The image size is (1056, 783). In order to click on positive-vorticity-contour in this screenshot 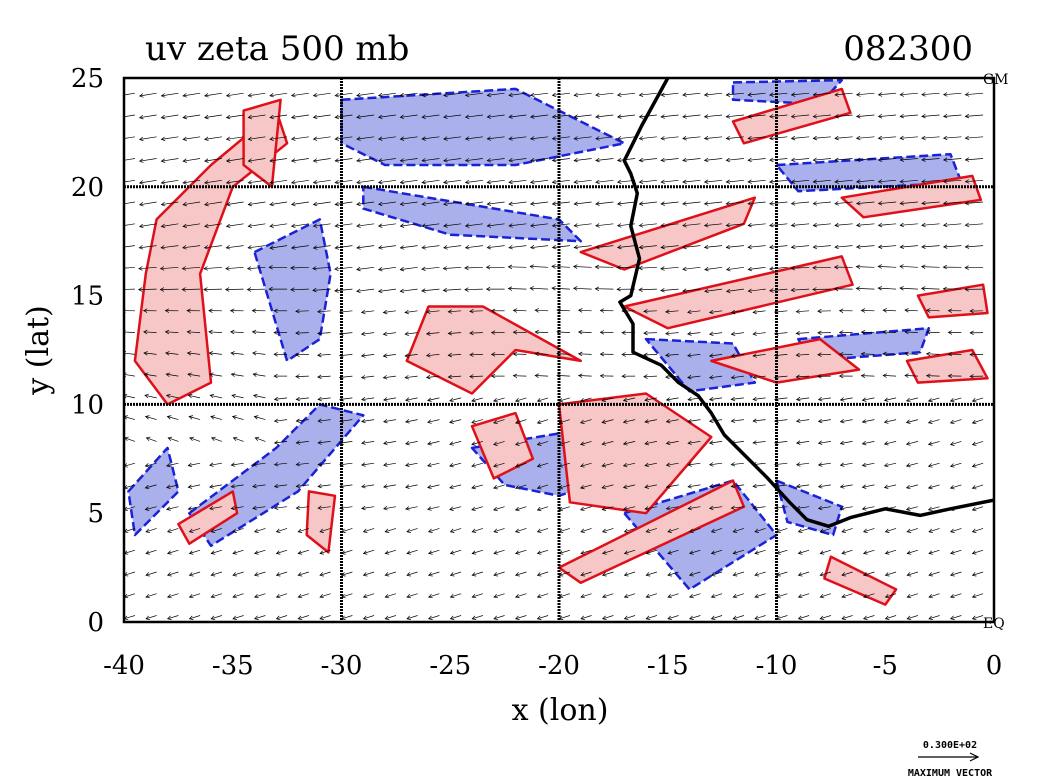, I will do `click(321, 522)`.